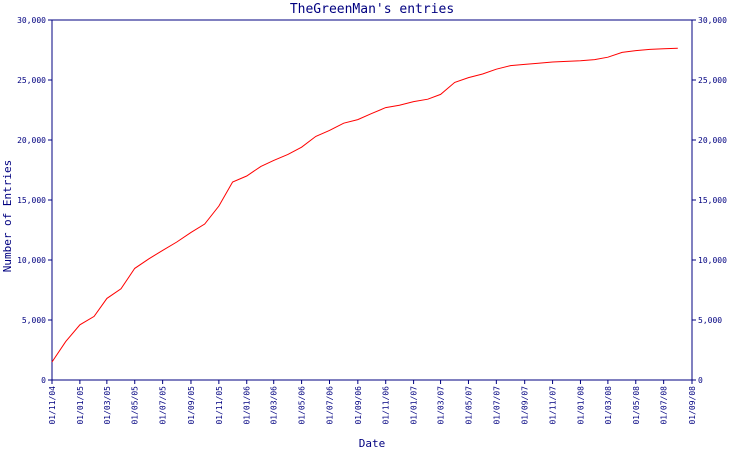 The image size is (750, 450). Describe the element at coordinates (712, 200) in the screenshot. I see `y-tick-label-right: 15,000` at that location.